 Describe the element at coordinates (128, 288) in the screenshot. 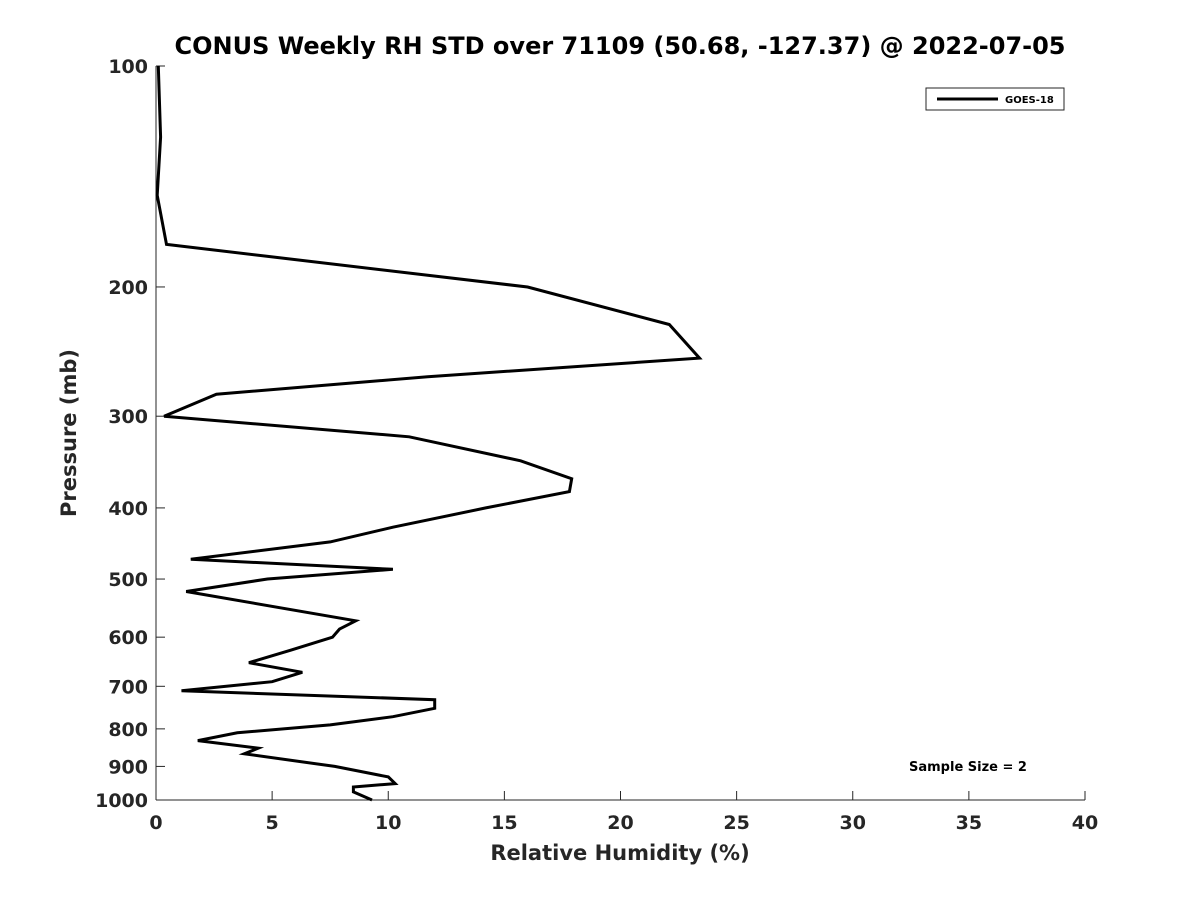

I see `y-tick-label: 200` at that location.